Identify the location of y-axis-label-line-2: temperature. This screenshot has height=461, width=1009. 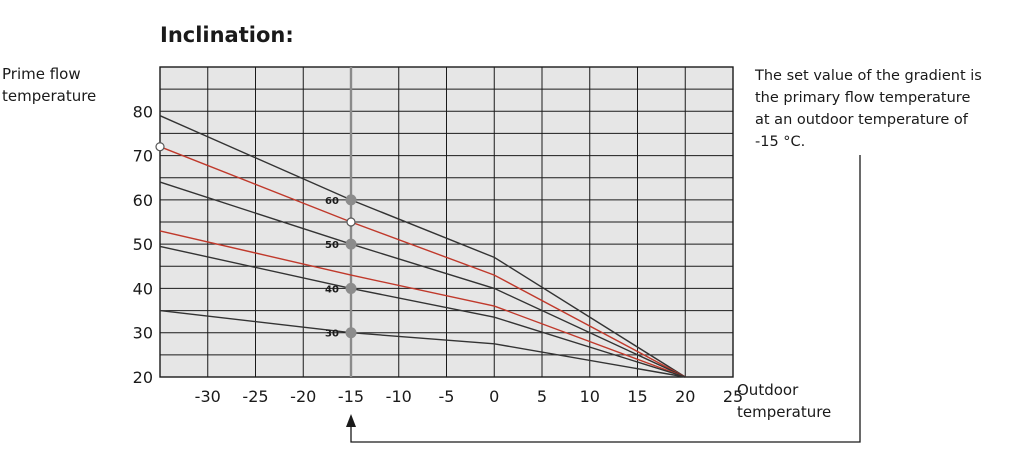
(49, 96).